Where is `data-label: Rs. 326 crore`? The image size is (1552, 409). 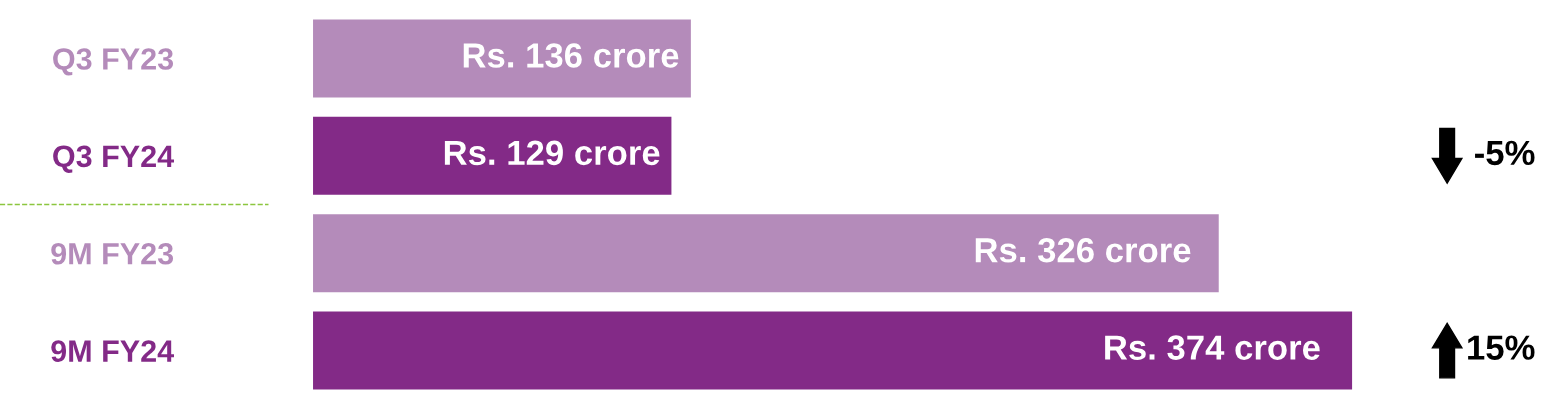
data-label: Rs. 326 crore is located at coordinates (1083, 250).